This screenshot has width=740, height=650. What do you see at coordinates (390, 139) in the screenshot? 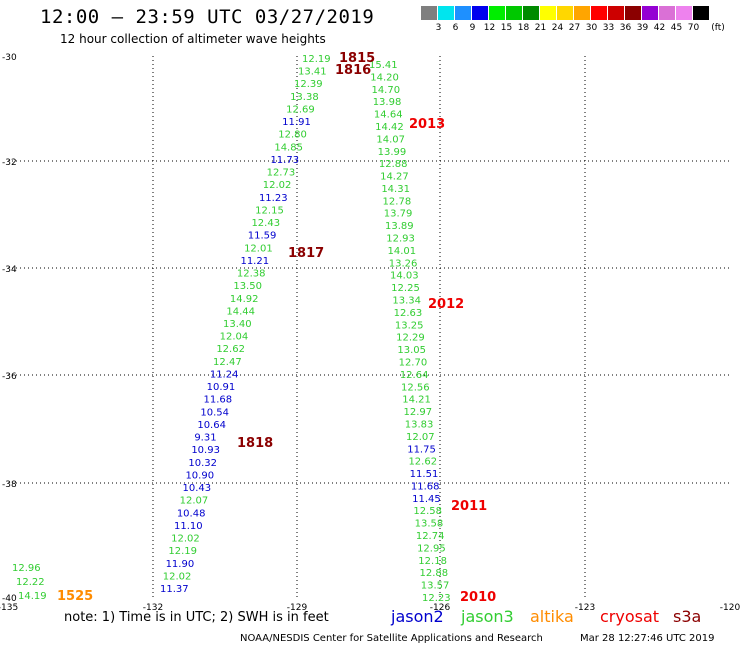
I see `wave-height-value: 14.07` at bounding box center [390, 139].